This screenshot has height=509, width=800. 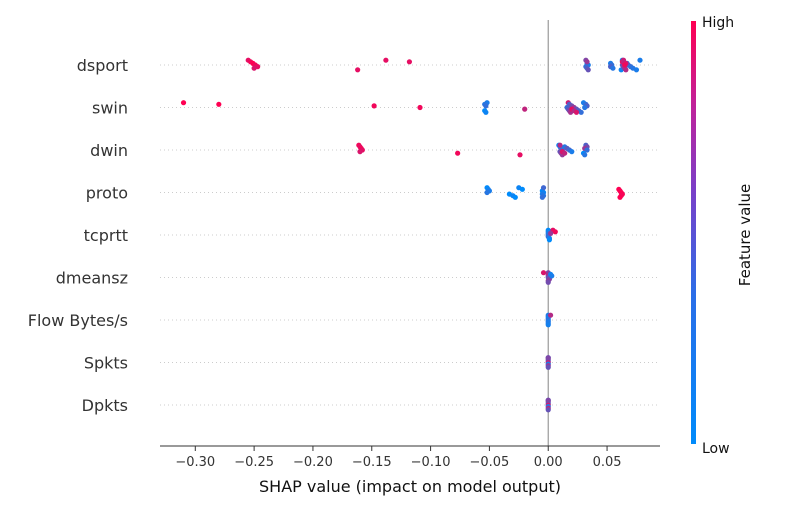 I want to click on feature-label: Flow Bytes/s, so click(x=78, y=320).